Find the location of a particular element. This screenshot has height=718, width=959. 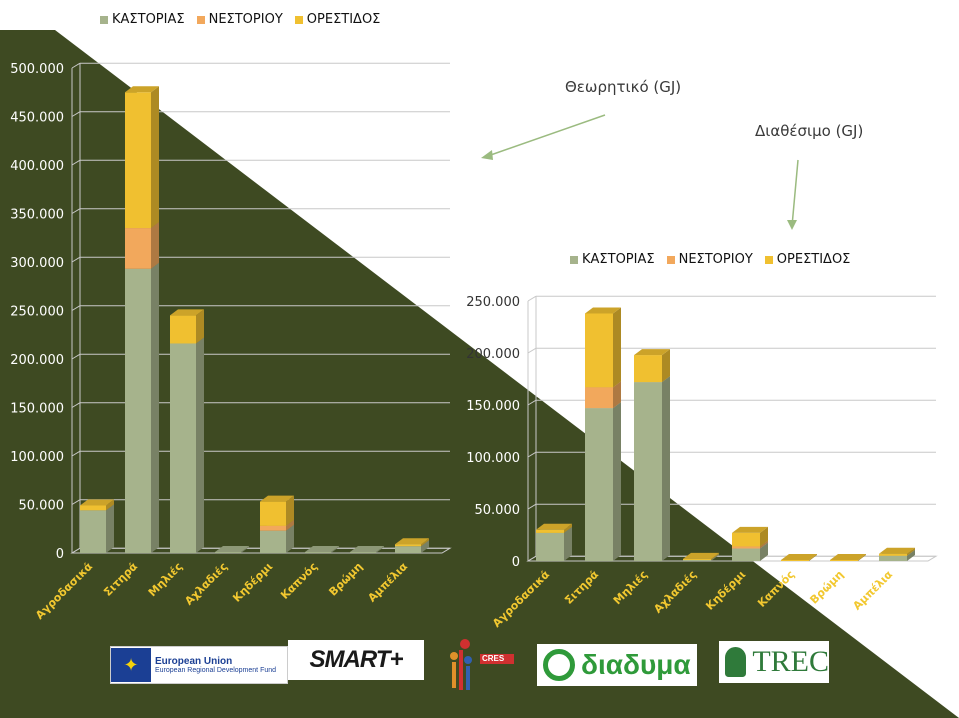

cres-logo: CRES is located at coordinates (480, 667).